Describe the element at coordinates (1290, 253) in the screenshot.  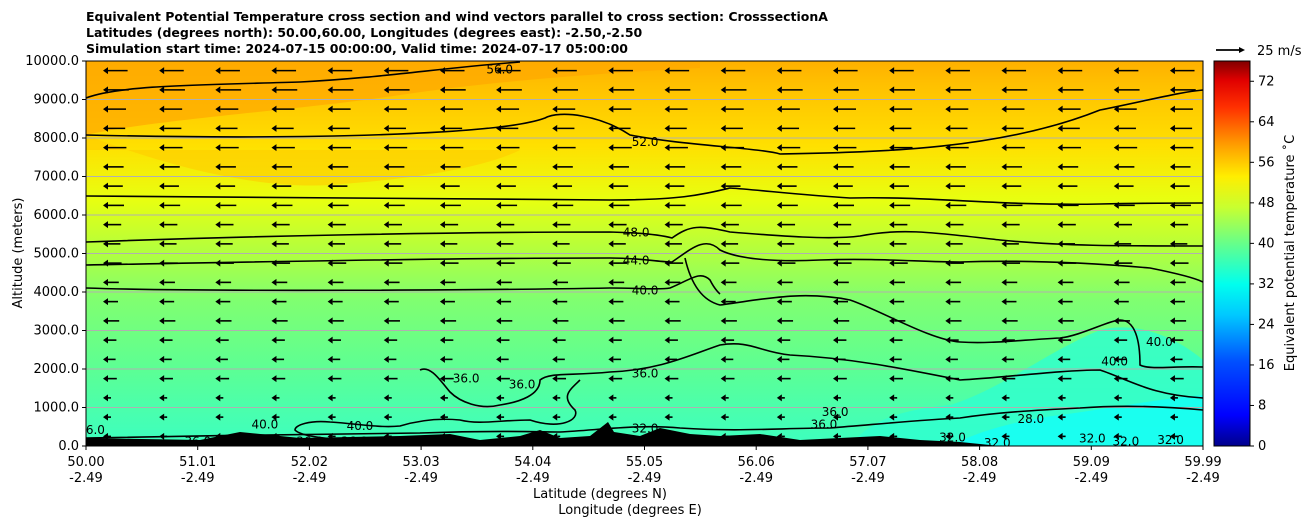
I see `colorbar-label: Equivalent potential temperature ˚C` at that location.